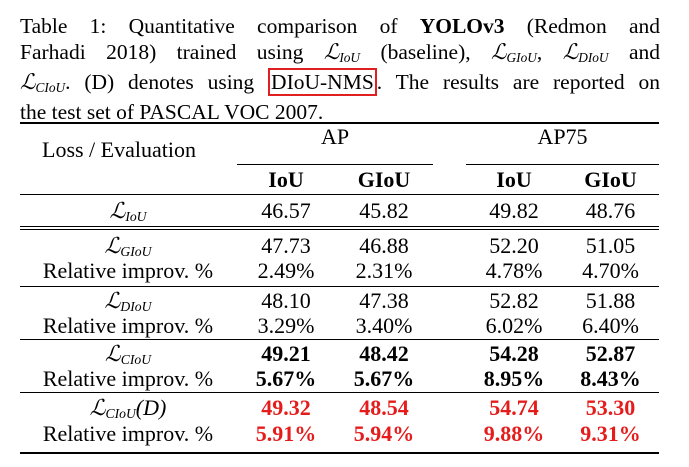  What do you see at coordinates (610, 353) in the screenshot?
I see `lciou-ap75-giou: 52.87` at bounding box center [610, 353].